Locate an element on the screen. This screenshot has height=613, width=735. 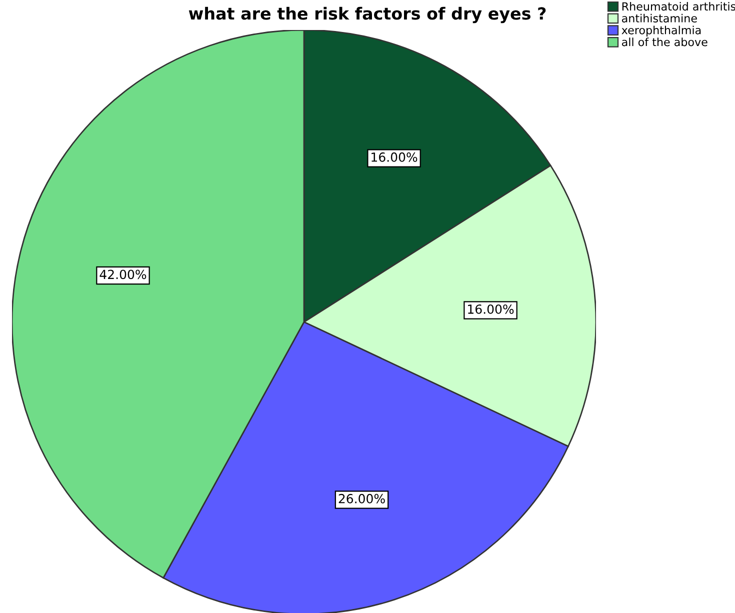
chart-title: what are the risk factors of dry eyes ? is located at coordinates (367, 15).